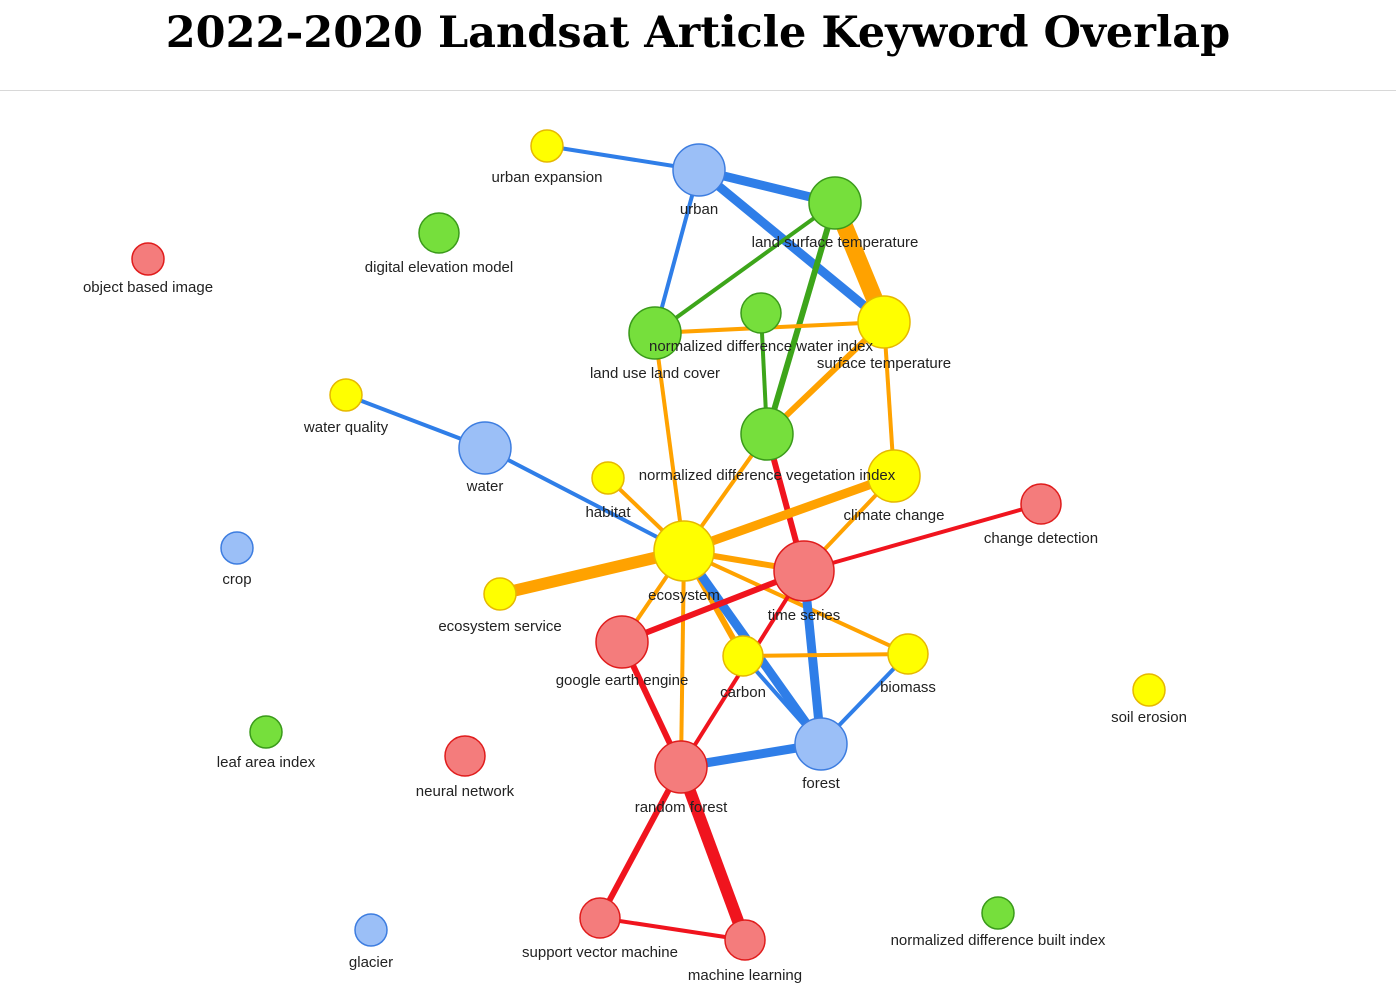 This screenshot has width=1396, height=991. Describe the element at coordinates (485, 448) in the screenshot. I see `node-water` at that location.